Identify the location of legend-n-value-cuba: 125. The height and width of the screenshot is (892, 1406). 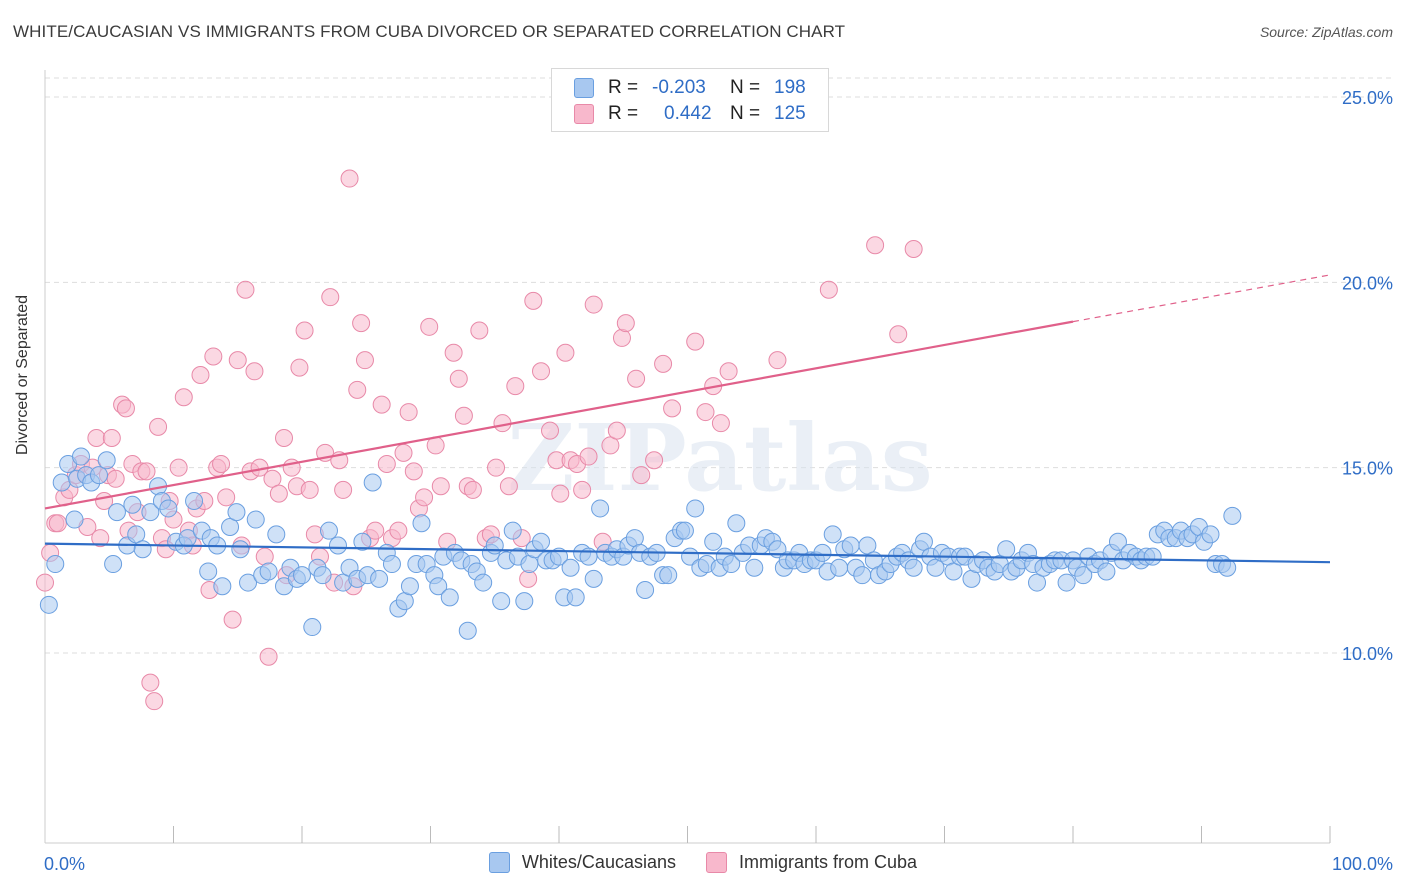
(790, 113).